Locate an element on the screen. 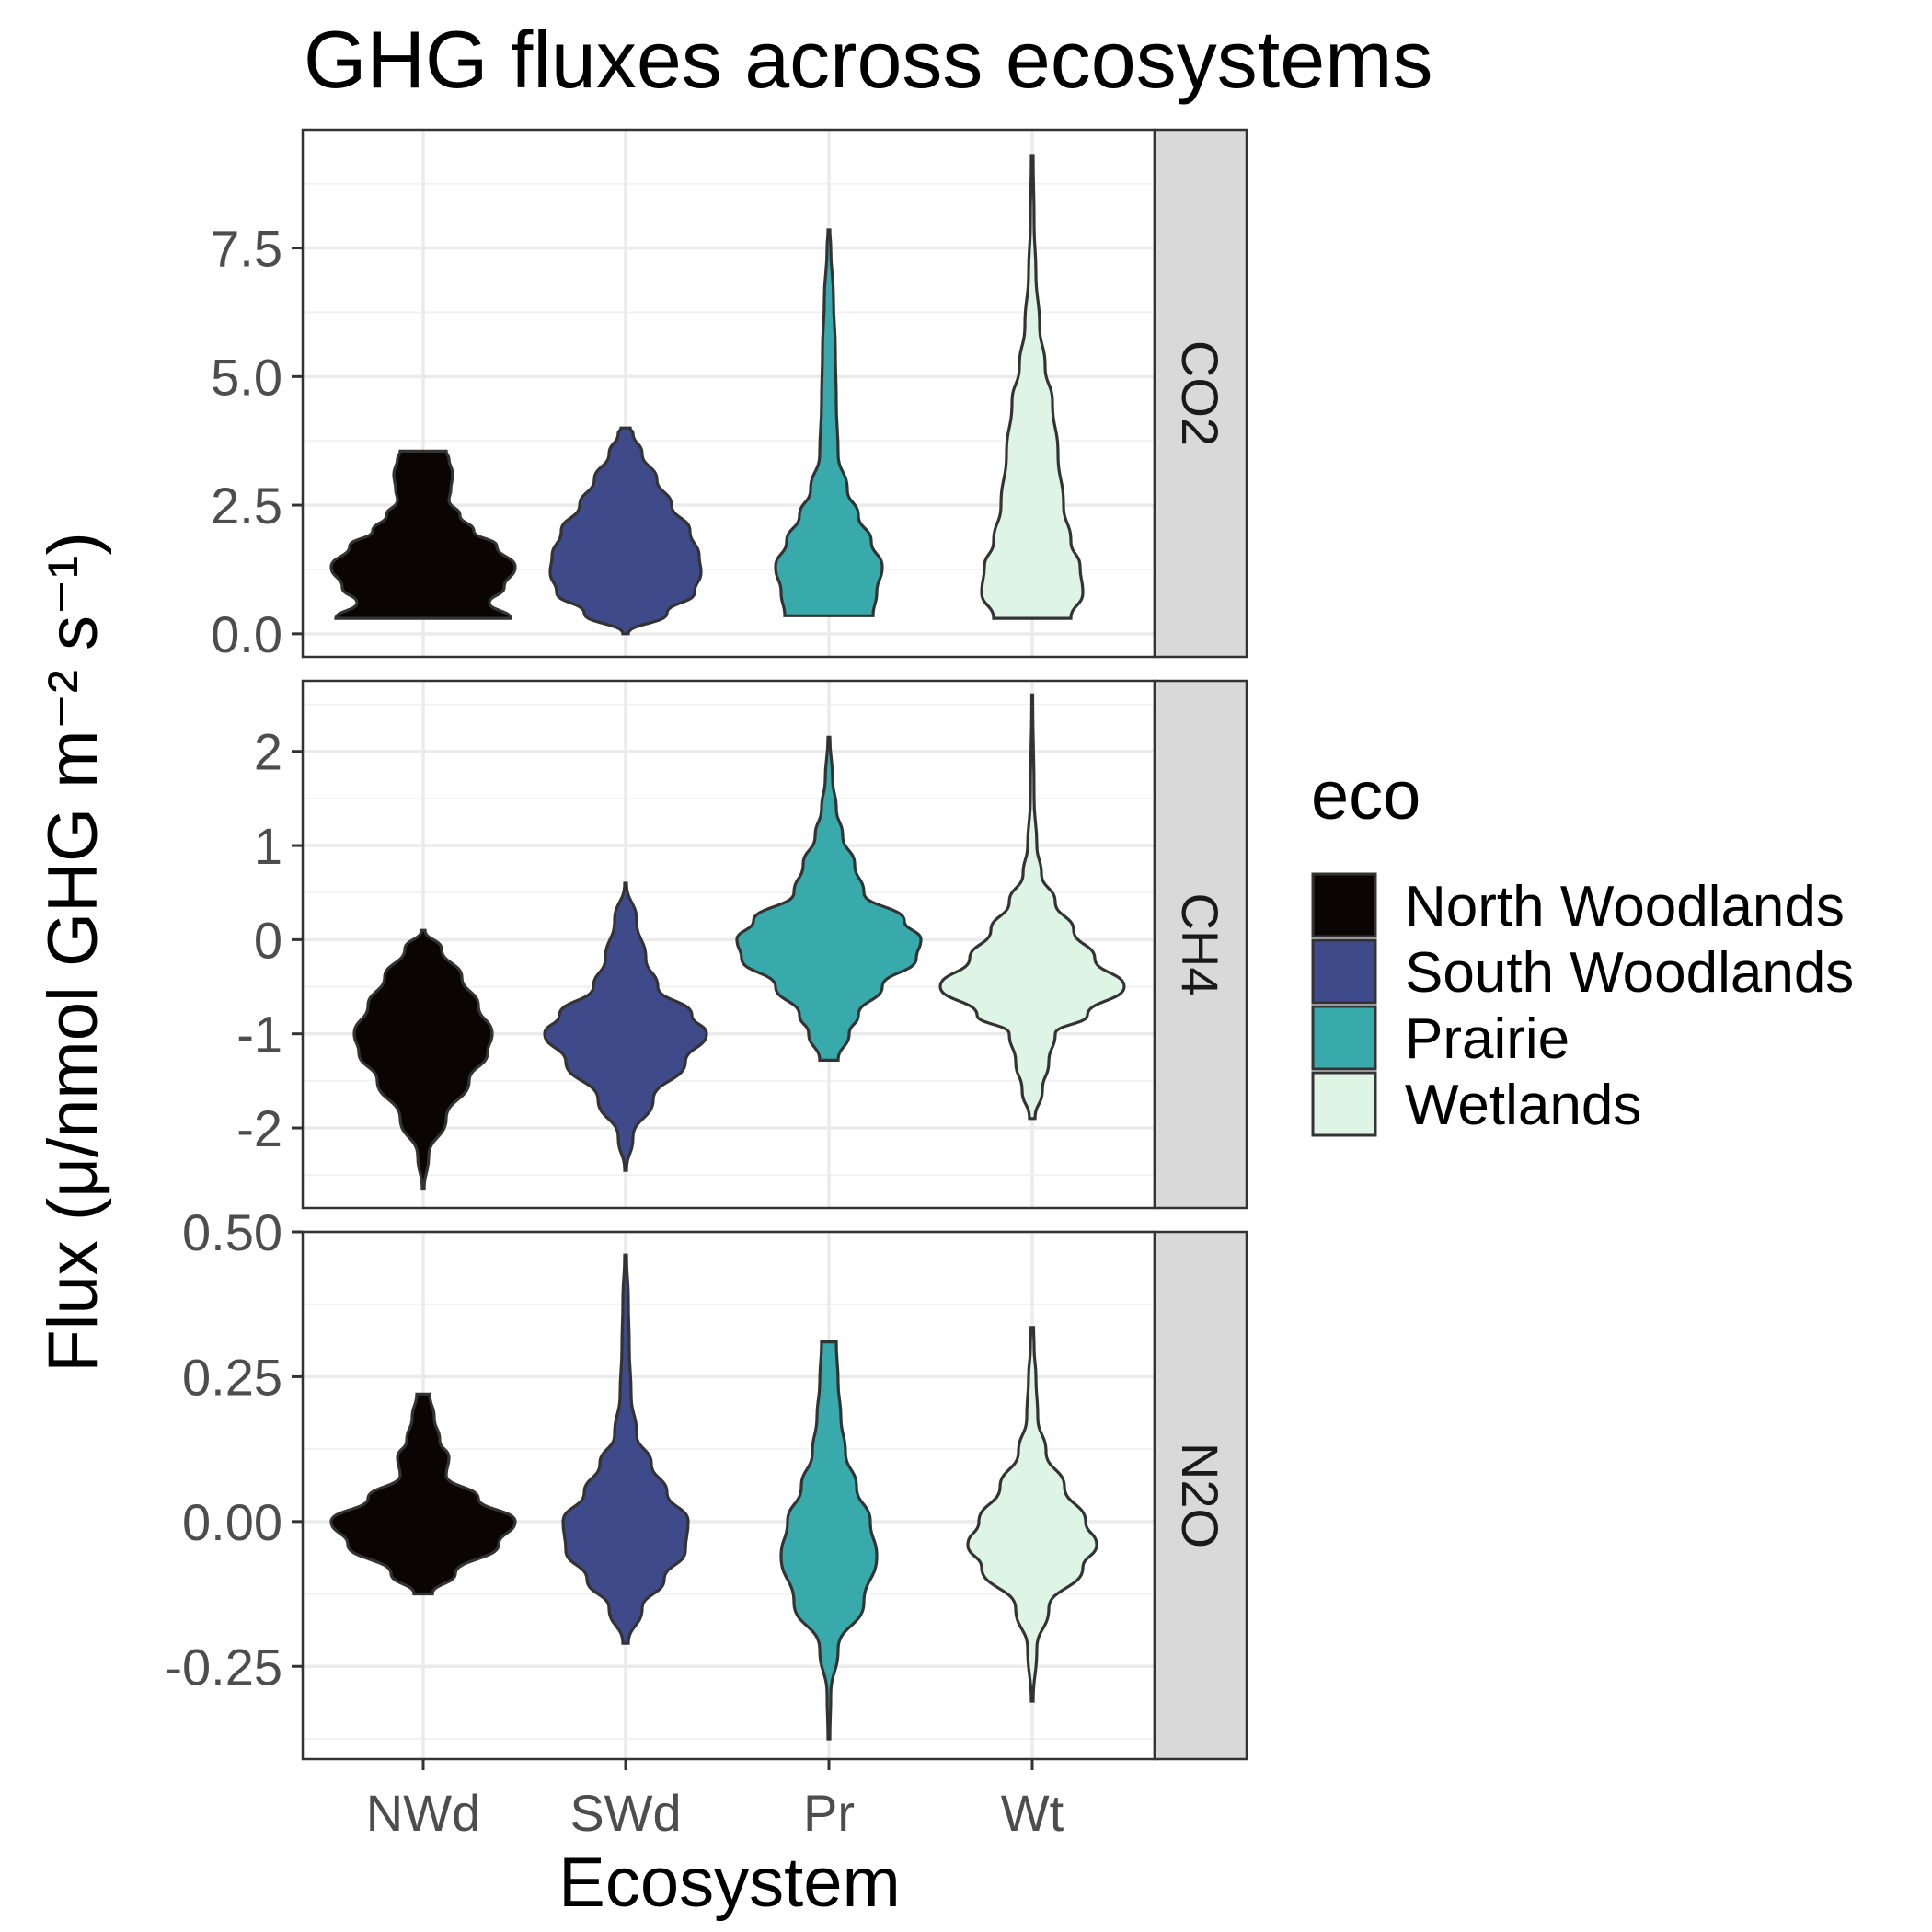  legend-label: Prairie is located at coordinates (1487, 1039).